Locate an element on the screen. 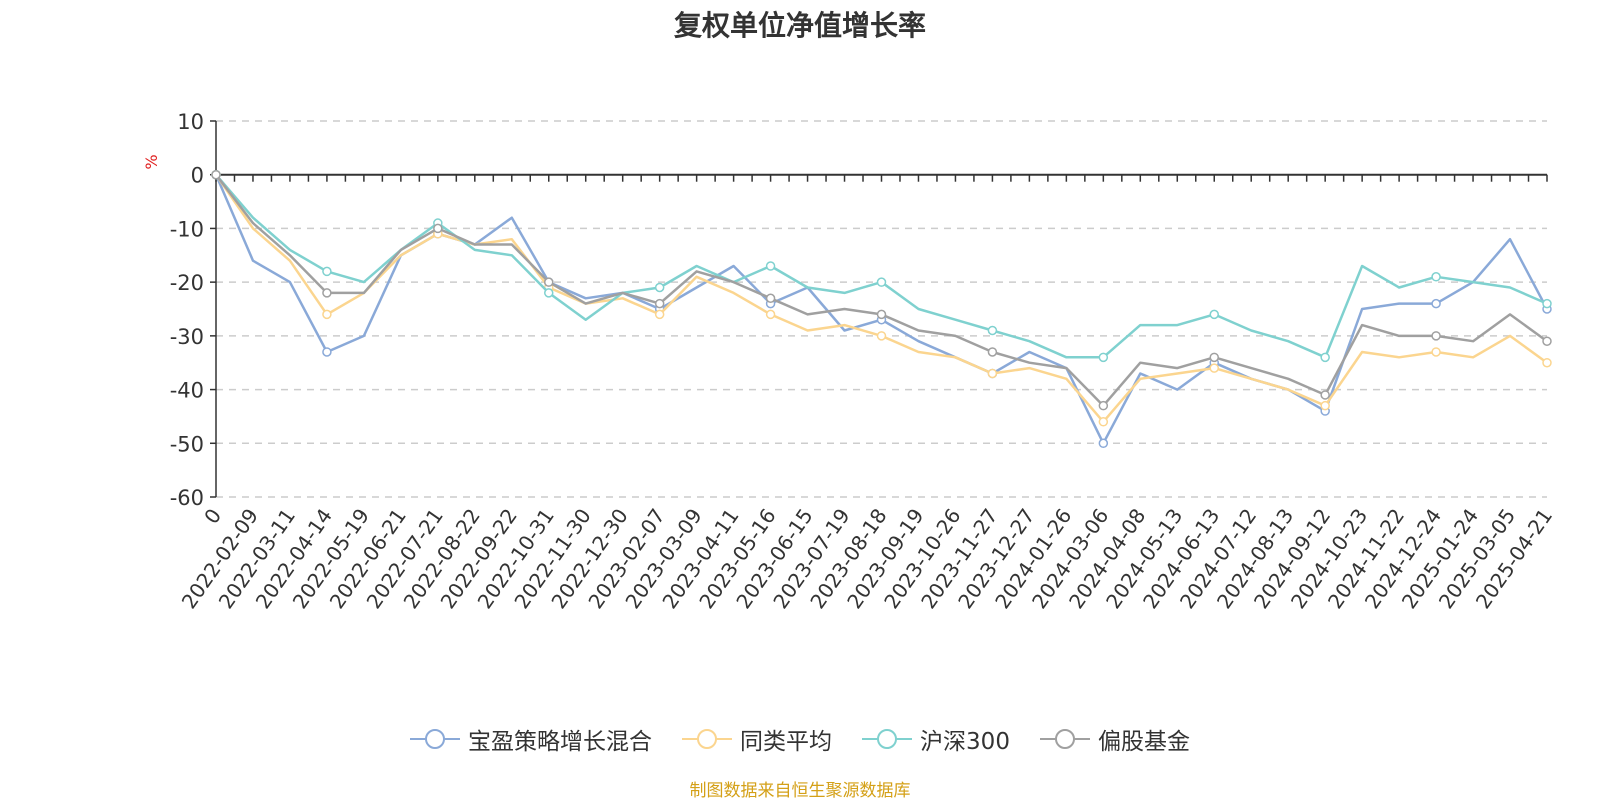  legend: 宝盈策略增长混合 同类平均 沪深300 偏股基金 is located at coordinates (800, 739).